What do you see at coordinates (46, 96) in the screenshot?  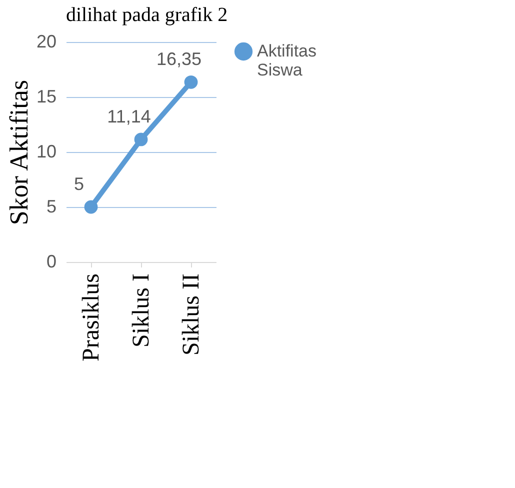 I see `y-tick-label: 15` at bounding box center [46, 96].